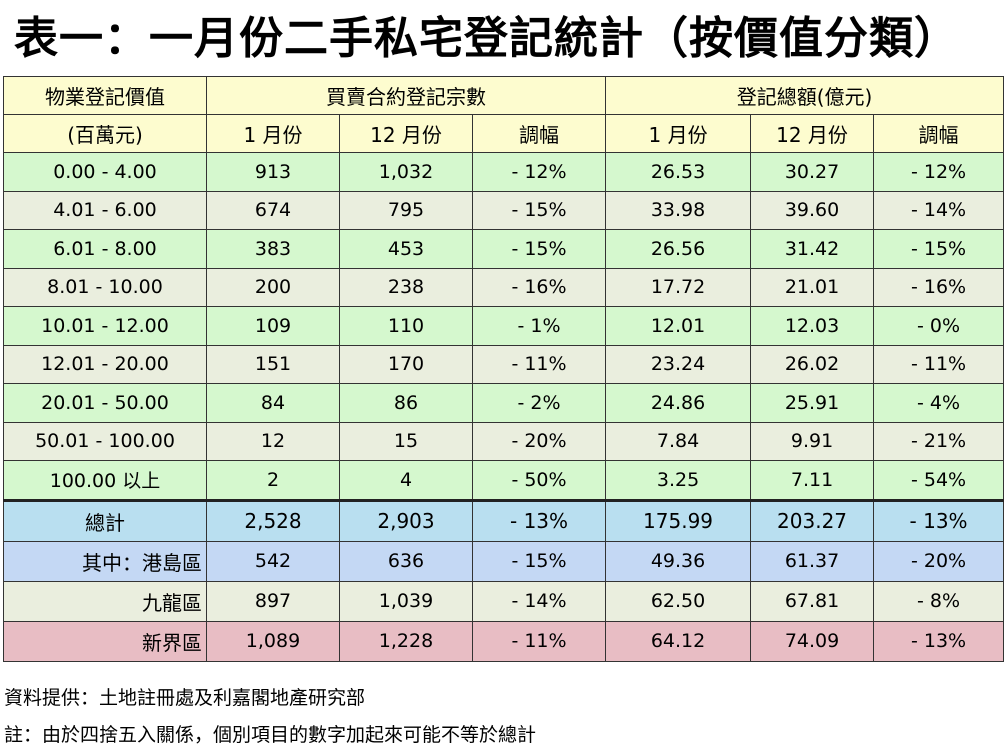 This screenshot has width=1006, height=756. Describe the element at coordinates (939, 403) in the screenshot. I see `table-cell: - 4%` at that location.